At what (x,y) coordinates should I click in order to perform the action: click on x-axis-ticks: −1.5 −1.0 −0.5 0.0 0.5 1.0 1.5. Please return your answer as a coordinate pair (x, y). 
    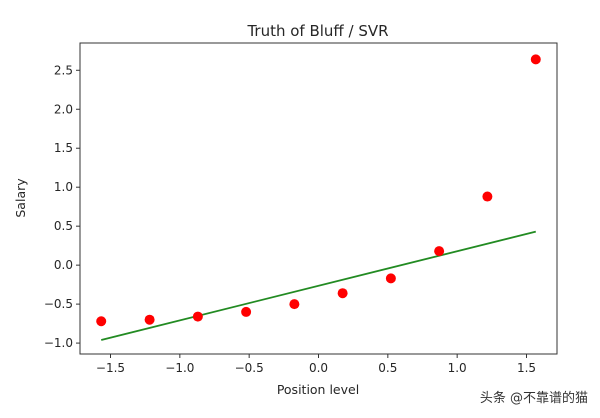
    Looking at the image, I should click on (316, 364).